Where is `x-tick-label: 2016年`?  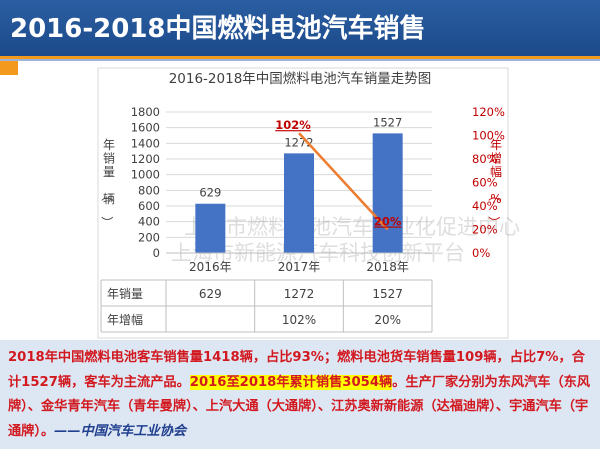
x-tick-label: 2016年 is located at coordinates (210, 267).